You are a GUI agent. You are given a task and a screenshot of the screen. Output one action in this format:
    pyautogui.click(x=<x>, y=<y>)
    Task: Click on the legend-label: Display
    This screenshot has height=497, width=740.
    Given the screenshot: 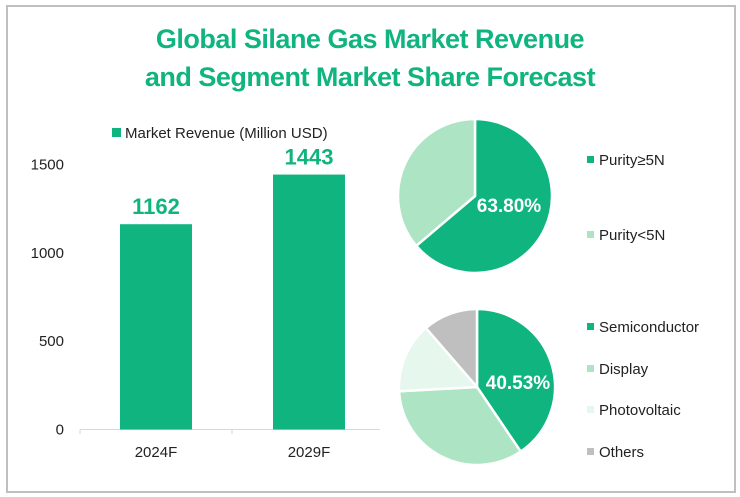 What is the action you would take?
    pyautogui.click(x=624, y=369)
    